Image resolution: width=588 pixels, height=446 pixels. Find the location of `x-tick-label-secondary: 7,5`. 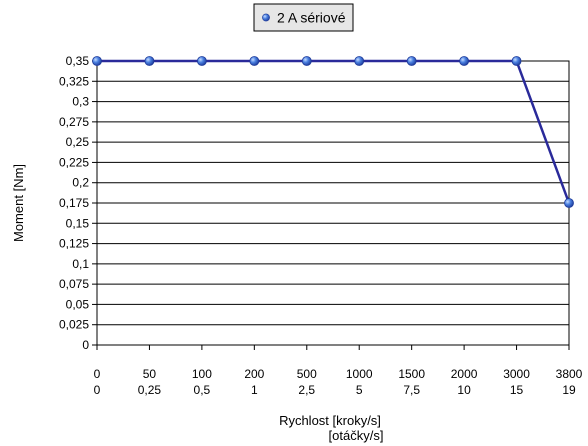

x-tick-label-secondary: 7,5 is located at coordinates (411, 390).